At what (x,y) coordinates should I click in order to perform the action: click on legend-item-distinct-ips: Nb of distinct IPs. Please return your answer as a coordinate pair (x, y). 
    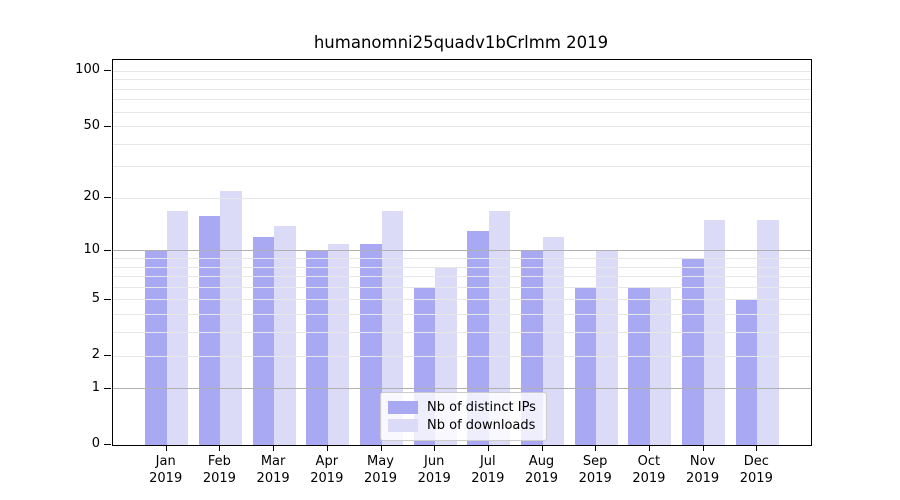
    Looking at the image, I should click on (462, 407).